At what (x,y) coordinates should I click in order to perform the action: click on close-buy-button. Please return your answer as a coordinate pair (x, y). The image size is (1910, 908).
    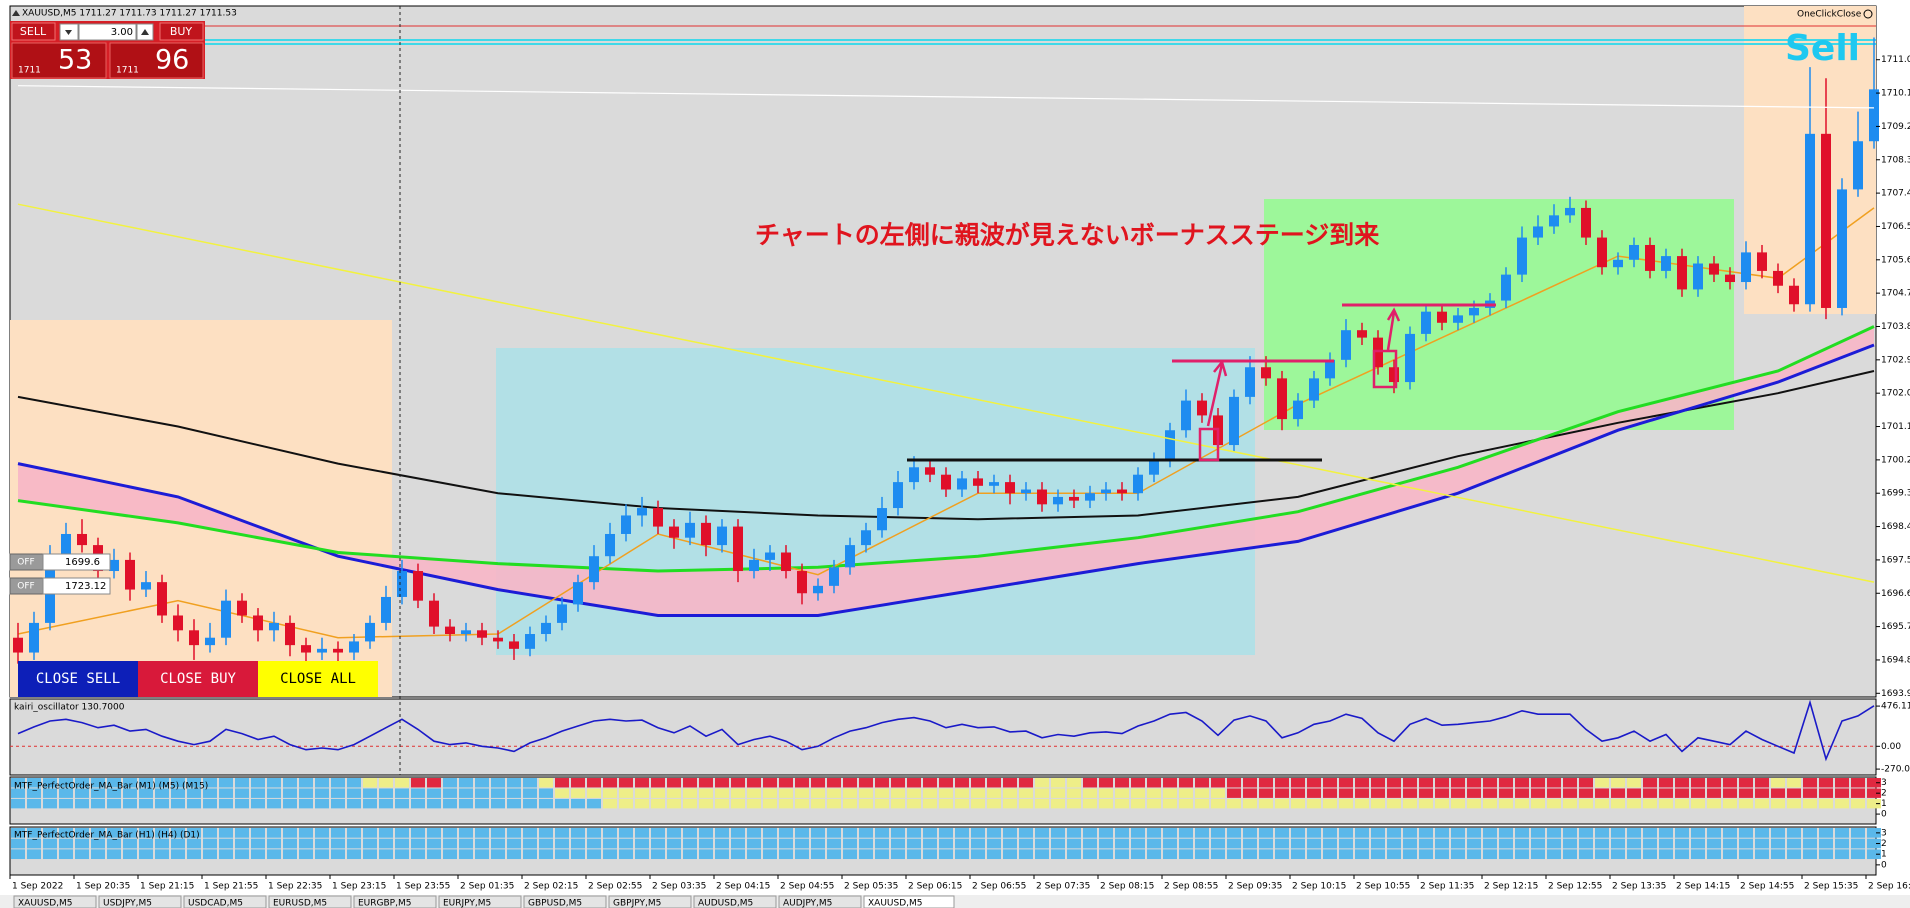
    Looking at the image, I should click on (198, 679).